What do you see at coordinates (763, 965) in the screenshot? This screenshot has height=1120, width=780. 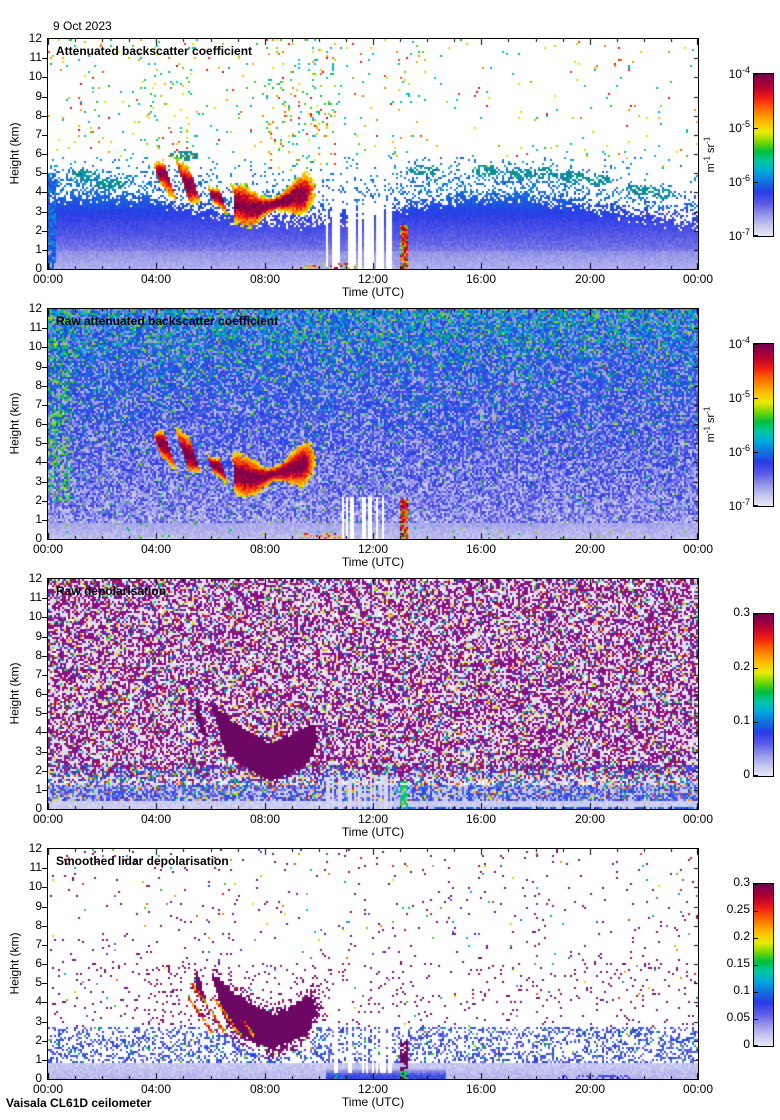 I see `colorbar-gradient` at bounding box center [763, 965].